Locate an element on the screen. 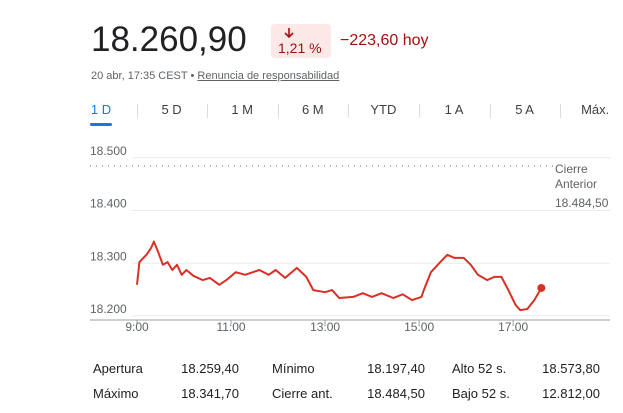 The image size is (623, 413). x-tick-label: 9:00 is located at coordinates (137, 327).